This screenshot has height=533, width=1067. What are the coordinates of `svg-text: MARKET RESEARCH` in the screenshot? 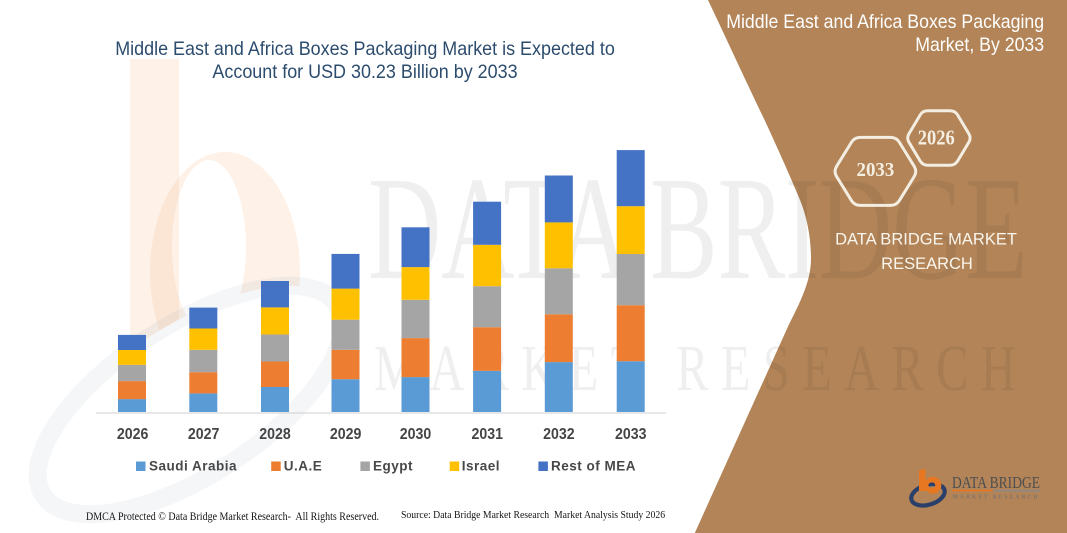 It's located at (996, 497).